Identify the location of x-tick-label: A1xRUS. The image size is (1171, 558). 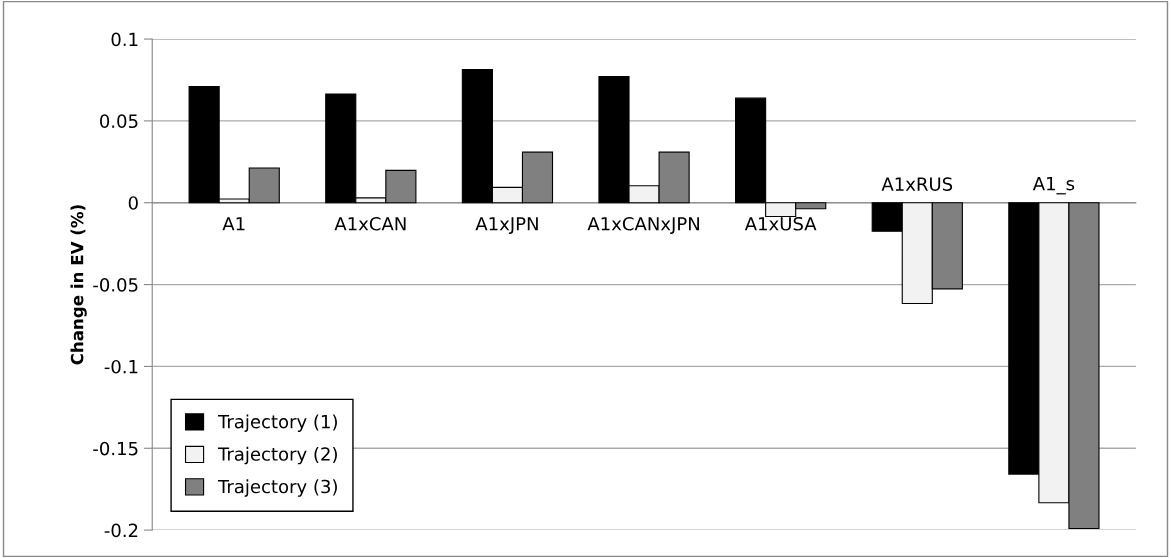
(917, 184).